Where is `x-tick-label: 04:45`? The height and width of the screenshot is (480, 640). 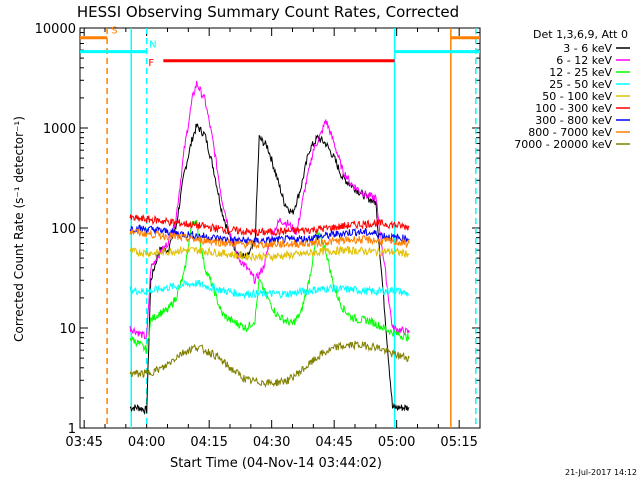 x-tick-label: 04:45 is located at coordinates (333, 442).